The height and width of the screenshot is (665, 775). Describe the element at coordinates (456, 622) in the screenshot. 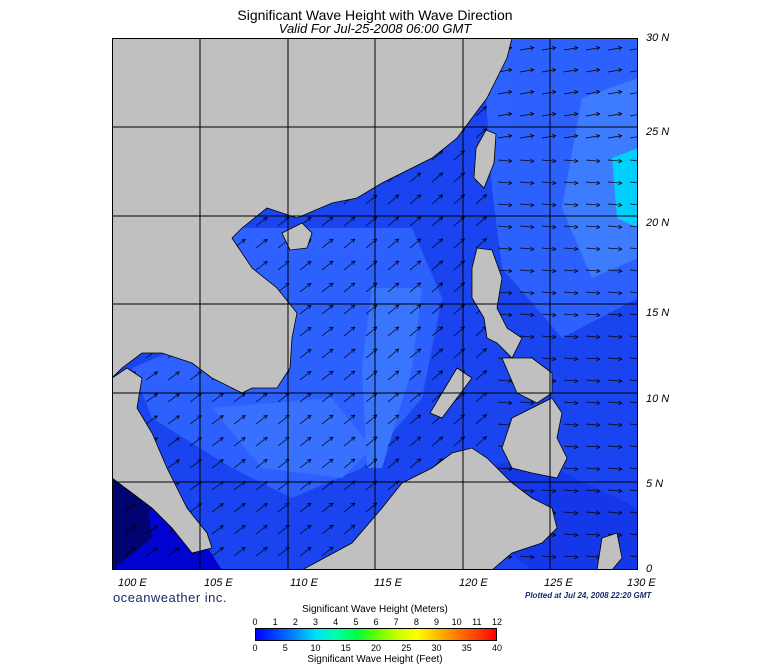

I see `meter-tick-label: 10` at that location.